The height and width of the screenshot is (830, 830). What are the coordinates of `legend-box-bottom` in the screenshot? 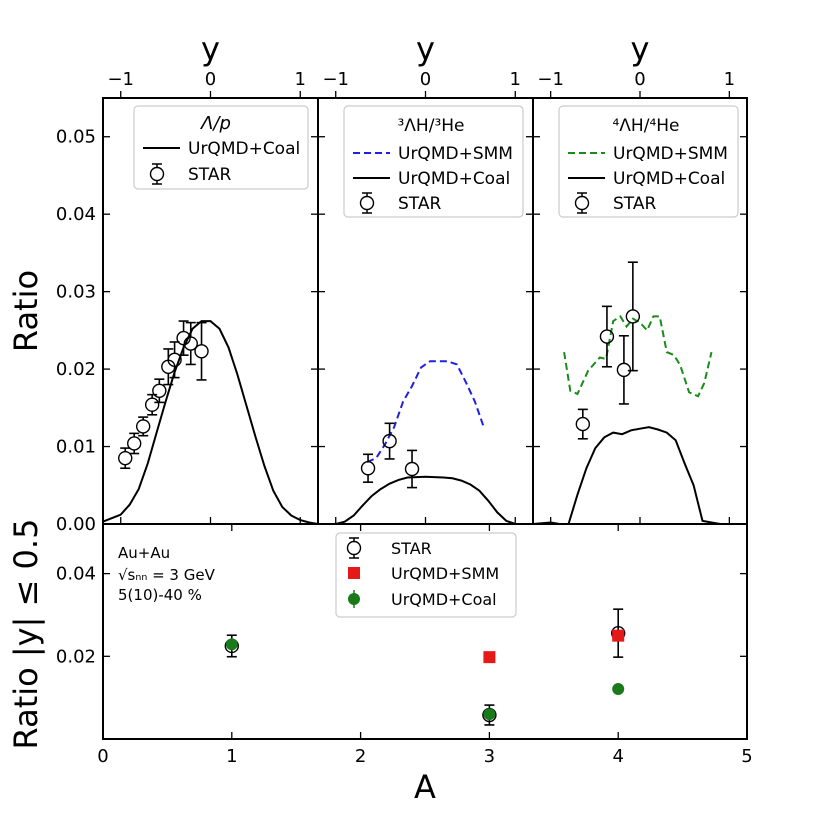 It's located at (426, 575).